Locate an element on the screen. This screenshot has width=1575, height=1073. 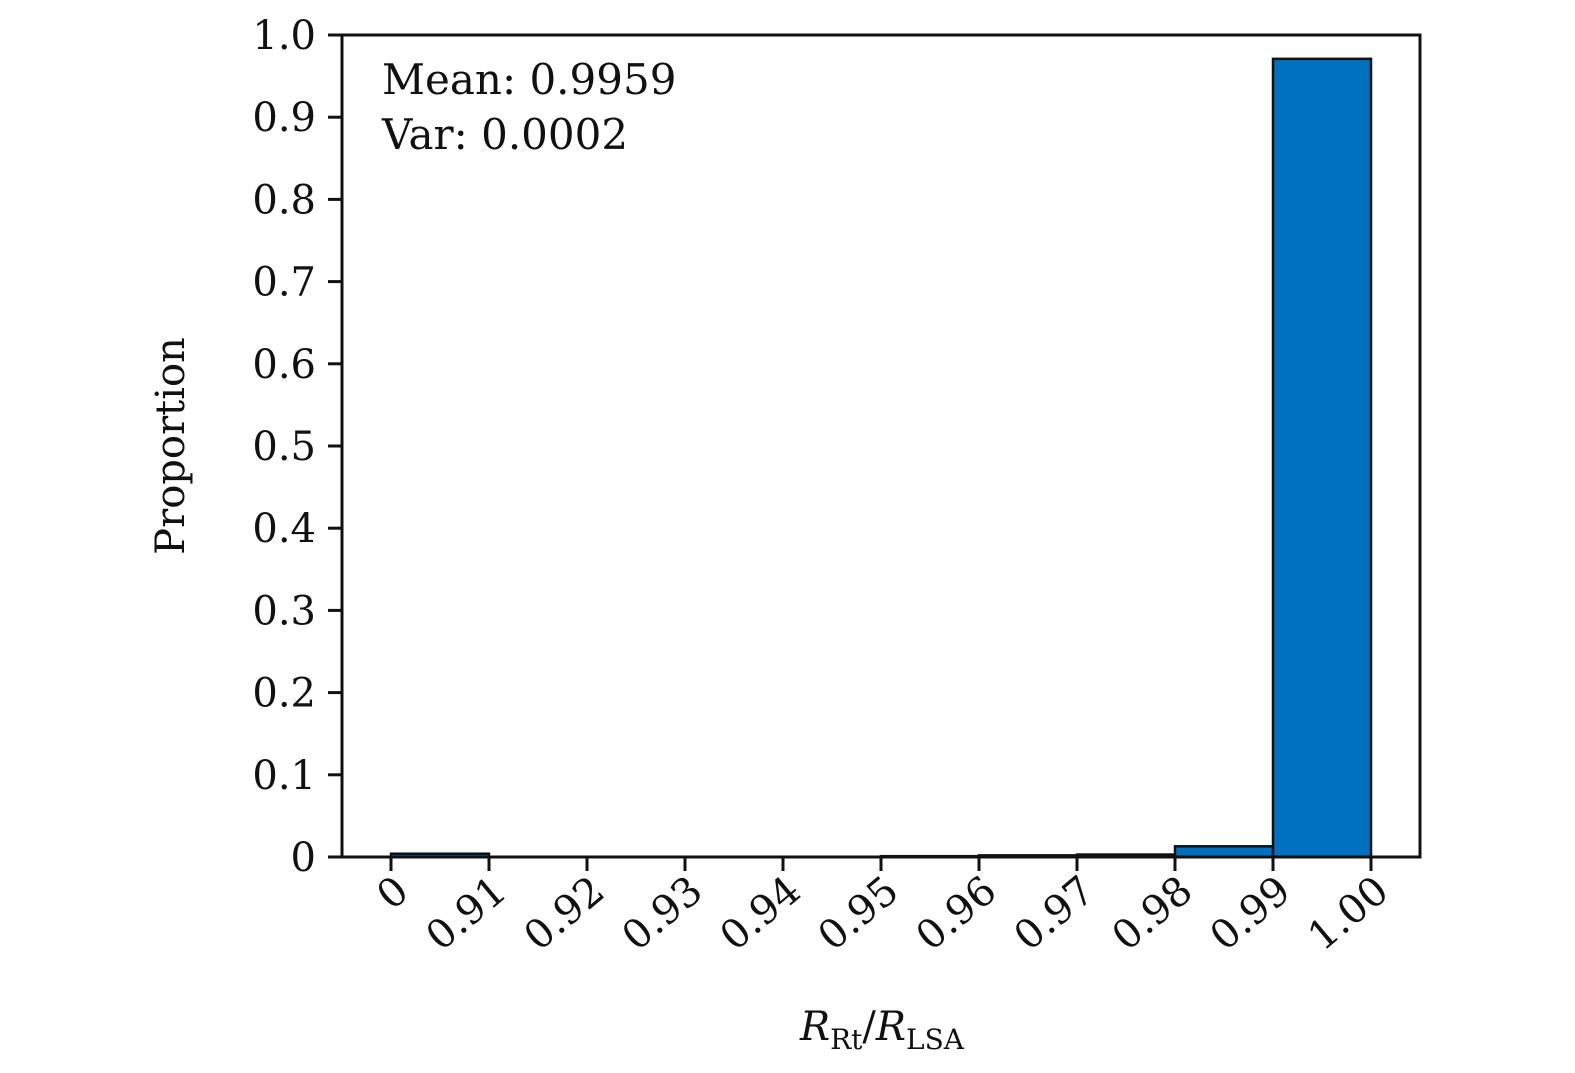
x-axis-label-sub2: LSA is located at coordinates (935, 1039).